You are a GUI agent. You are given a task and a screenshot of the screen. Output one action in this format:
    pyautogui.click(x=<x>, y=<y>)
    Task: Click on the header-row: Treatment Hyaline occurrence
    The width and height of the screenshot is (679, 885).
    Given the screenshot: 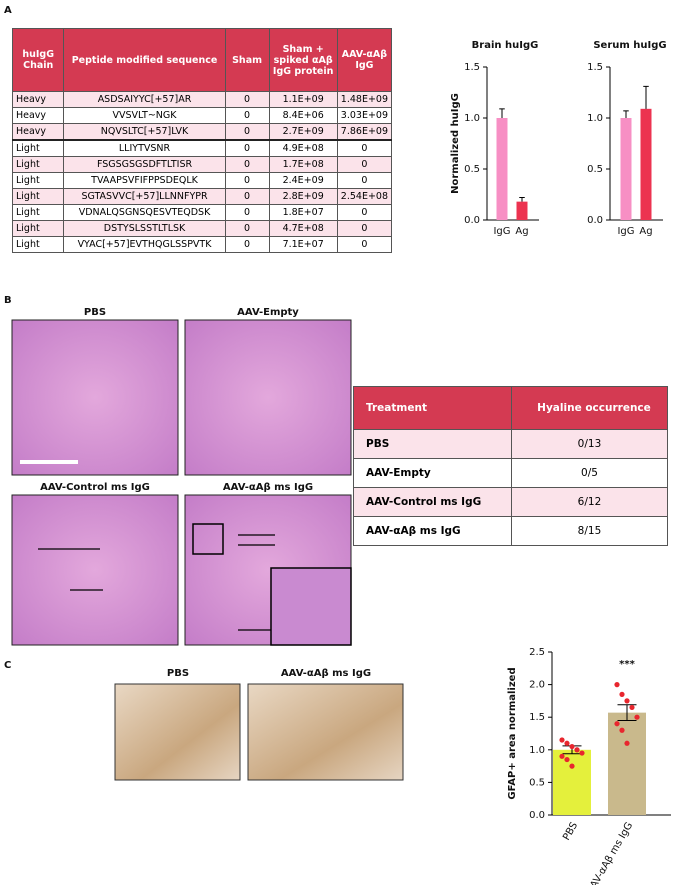 What is the action you would take?
    pyautogui.click(x=511, y=408)
    